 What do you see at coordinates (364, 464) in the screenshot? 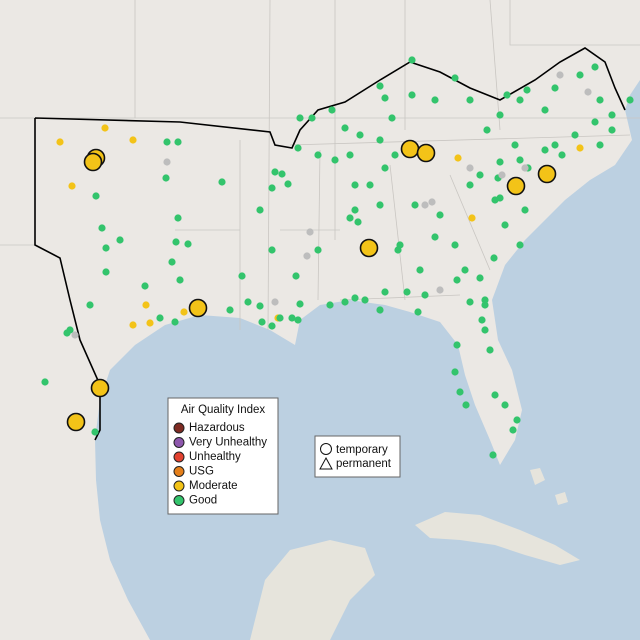
I see `shape-label: permanent` at bounding box center [364, 464].